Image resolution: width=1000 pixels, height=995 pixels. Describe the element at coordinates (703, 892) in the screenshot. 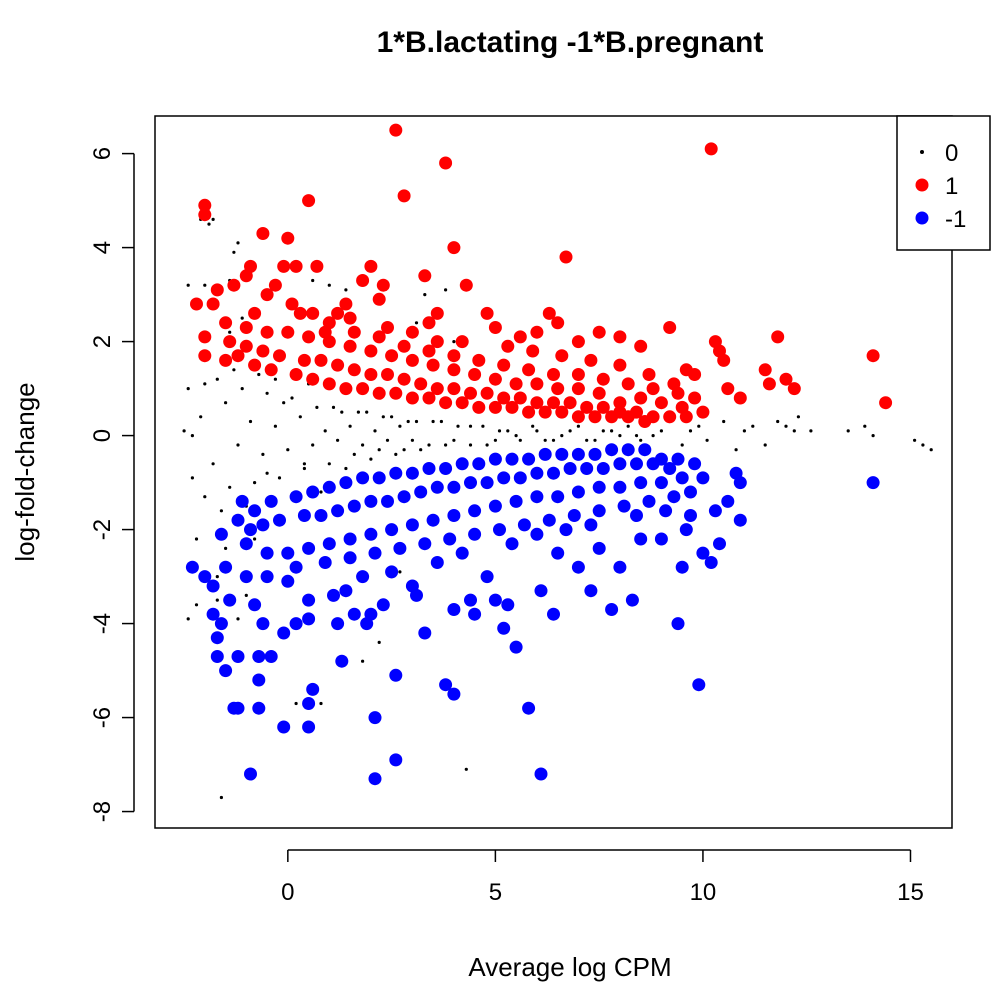

I see `x-tick-label: 10` at that location.